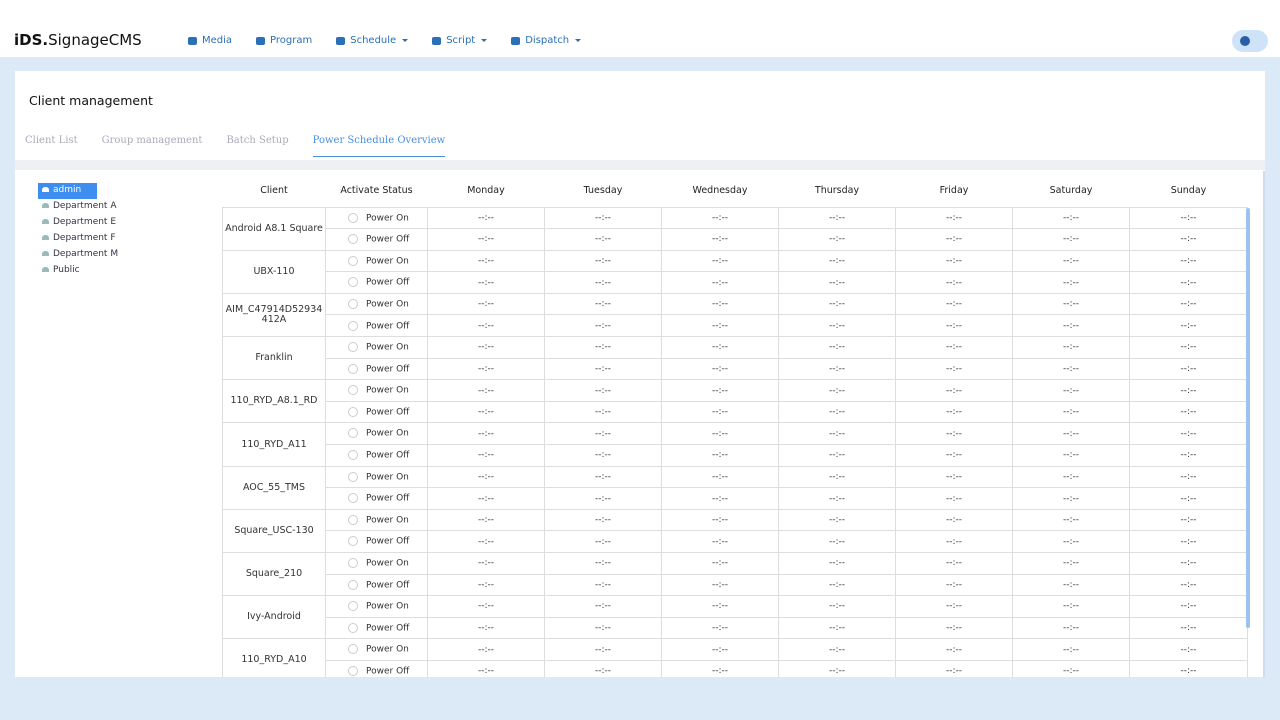  Describe the element at coordinates (379, 145) in the screenshot. I see `tab: Power Schedule Overview` at that location.